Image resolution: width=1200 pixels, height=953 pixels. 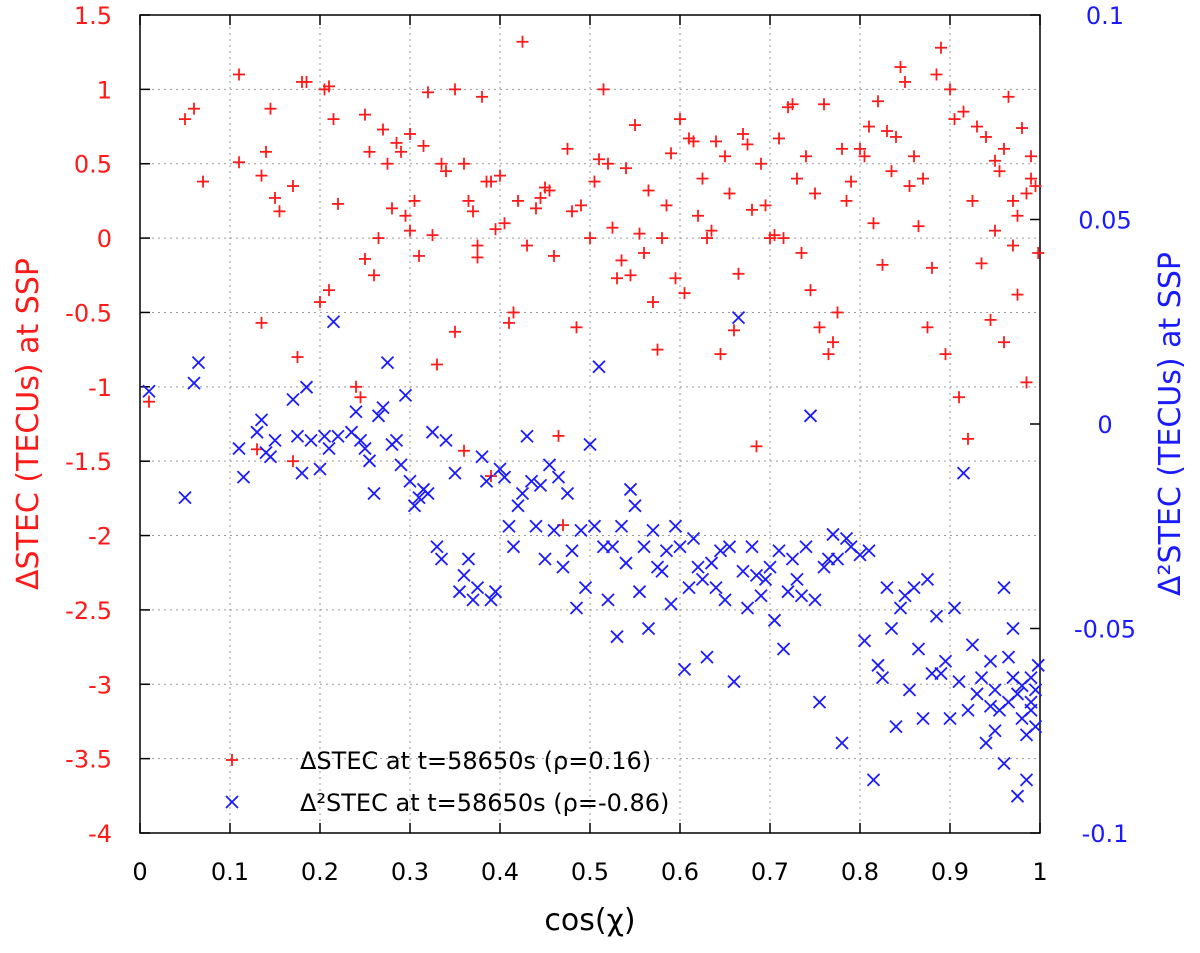 I want to click on y-left-tick-label: 0.5, so click(x=93, y=165).